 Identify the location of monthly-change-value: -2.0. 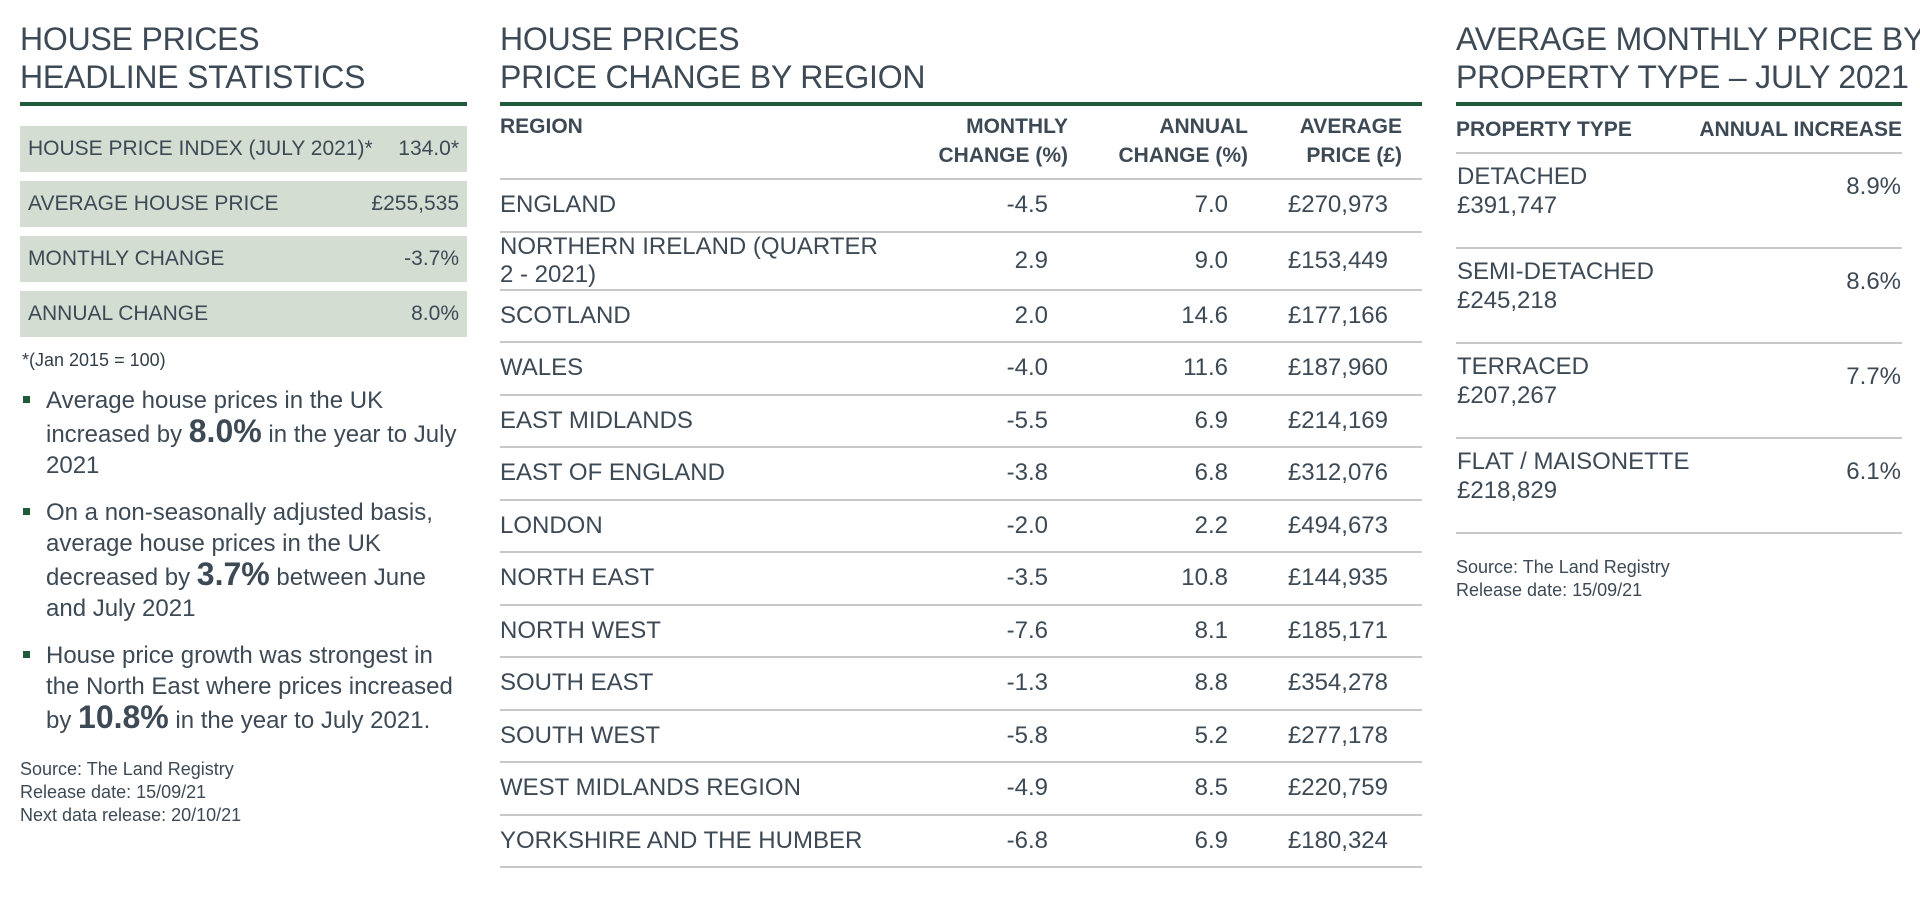
(979, 525).